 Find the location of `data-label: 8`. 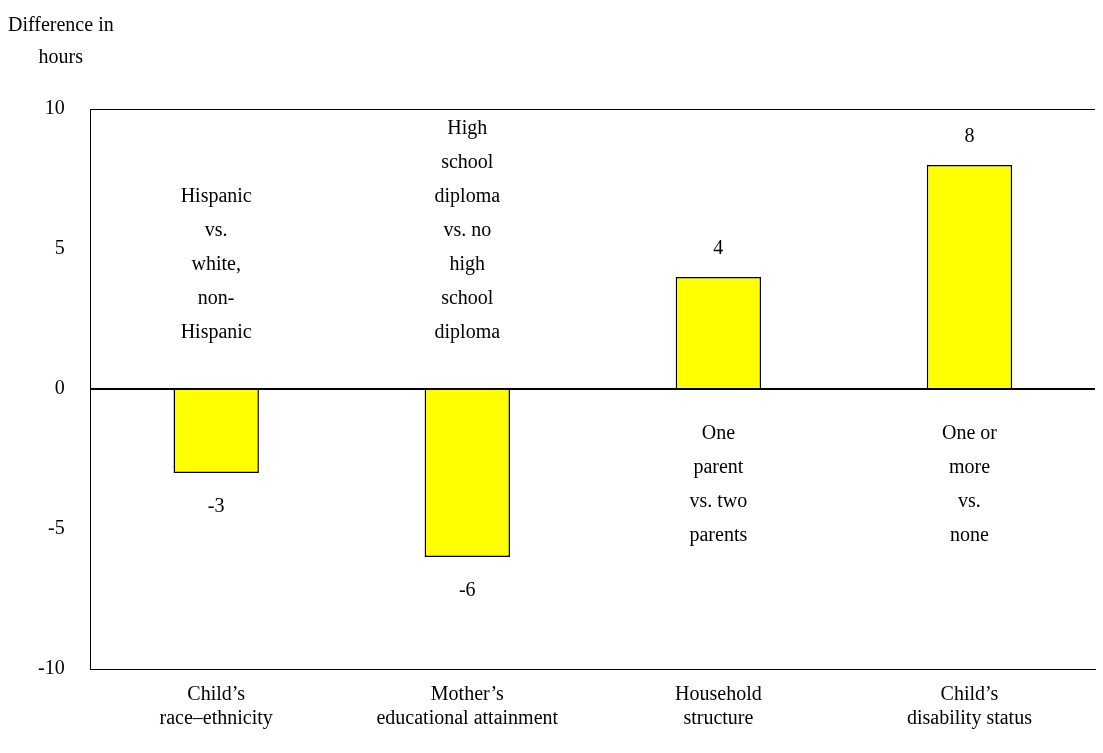

data-label: 8 is located at coordinates (969, 135).